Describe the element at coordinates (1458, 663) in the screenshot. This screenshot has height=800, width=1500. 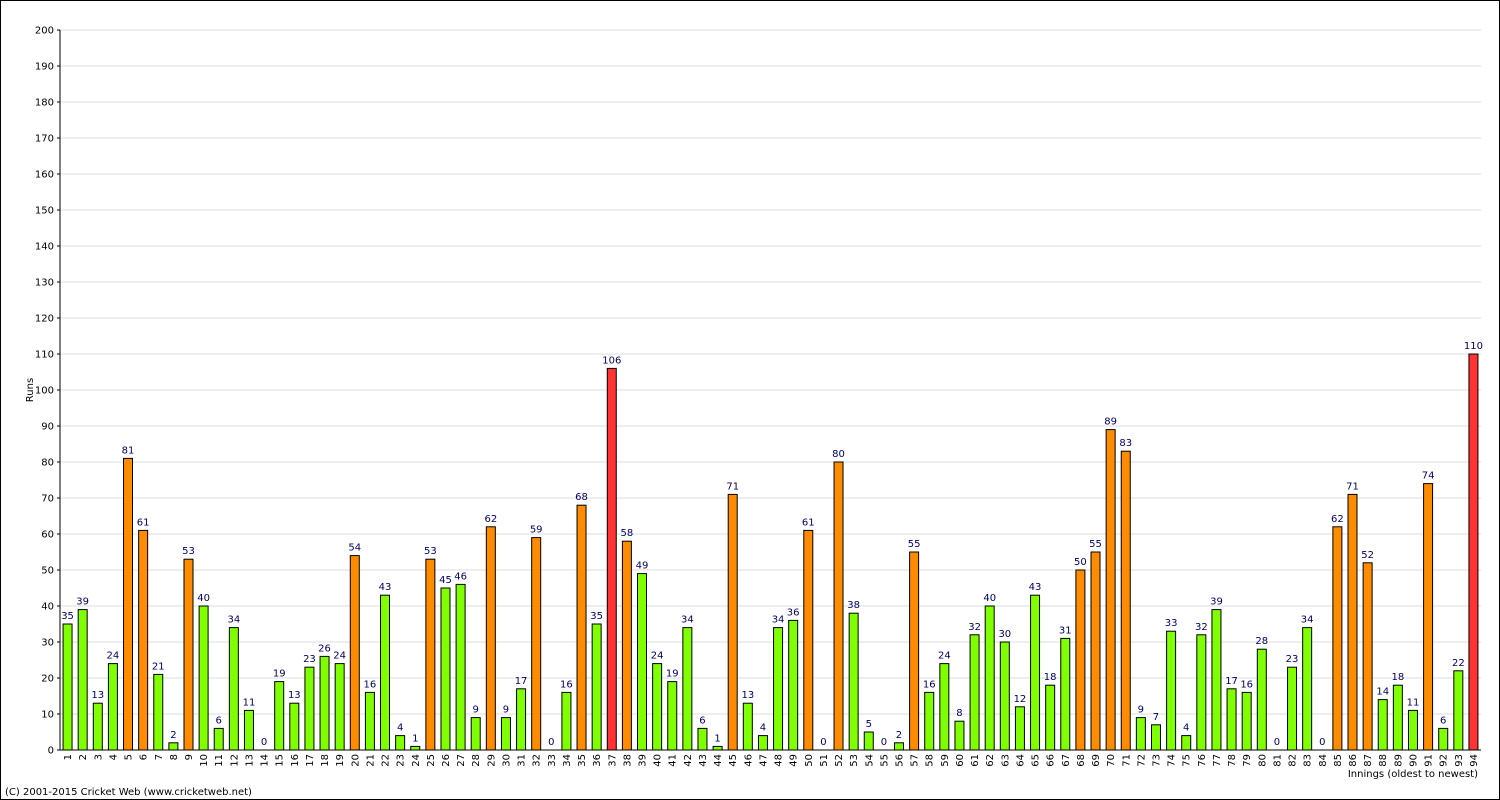
I see `value-label: 22` at that location.